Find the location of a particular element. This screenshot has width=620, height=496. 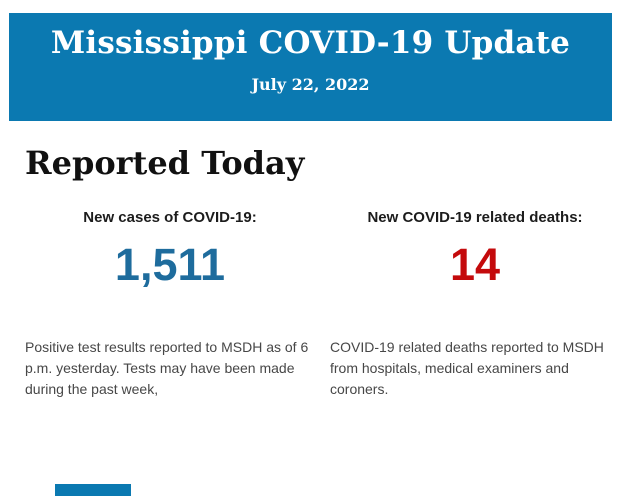

new-deaths-value: 14 is located at coordinates (475, 264).